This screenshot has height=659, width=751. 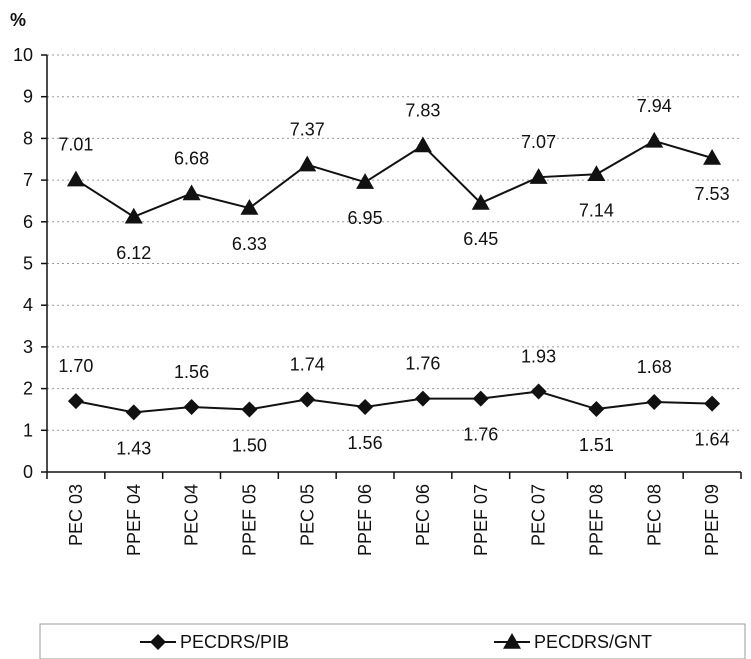 I want to click on data-label: 1.93, so click(x=538, y=357).